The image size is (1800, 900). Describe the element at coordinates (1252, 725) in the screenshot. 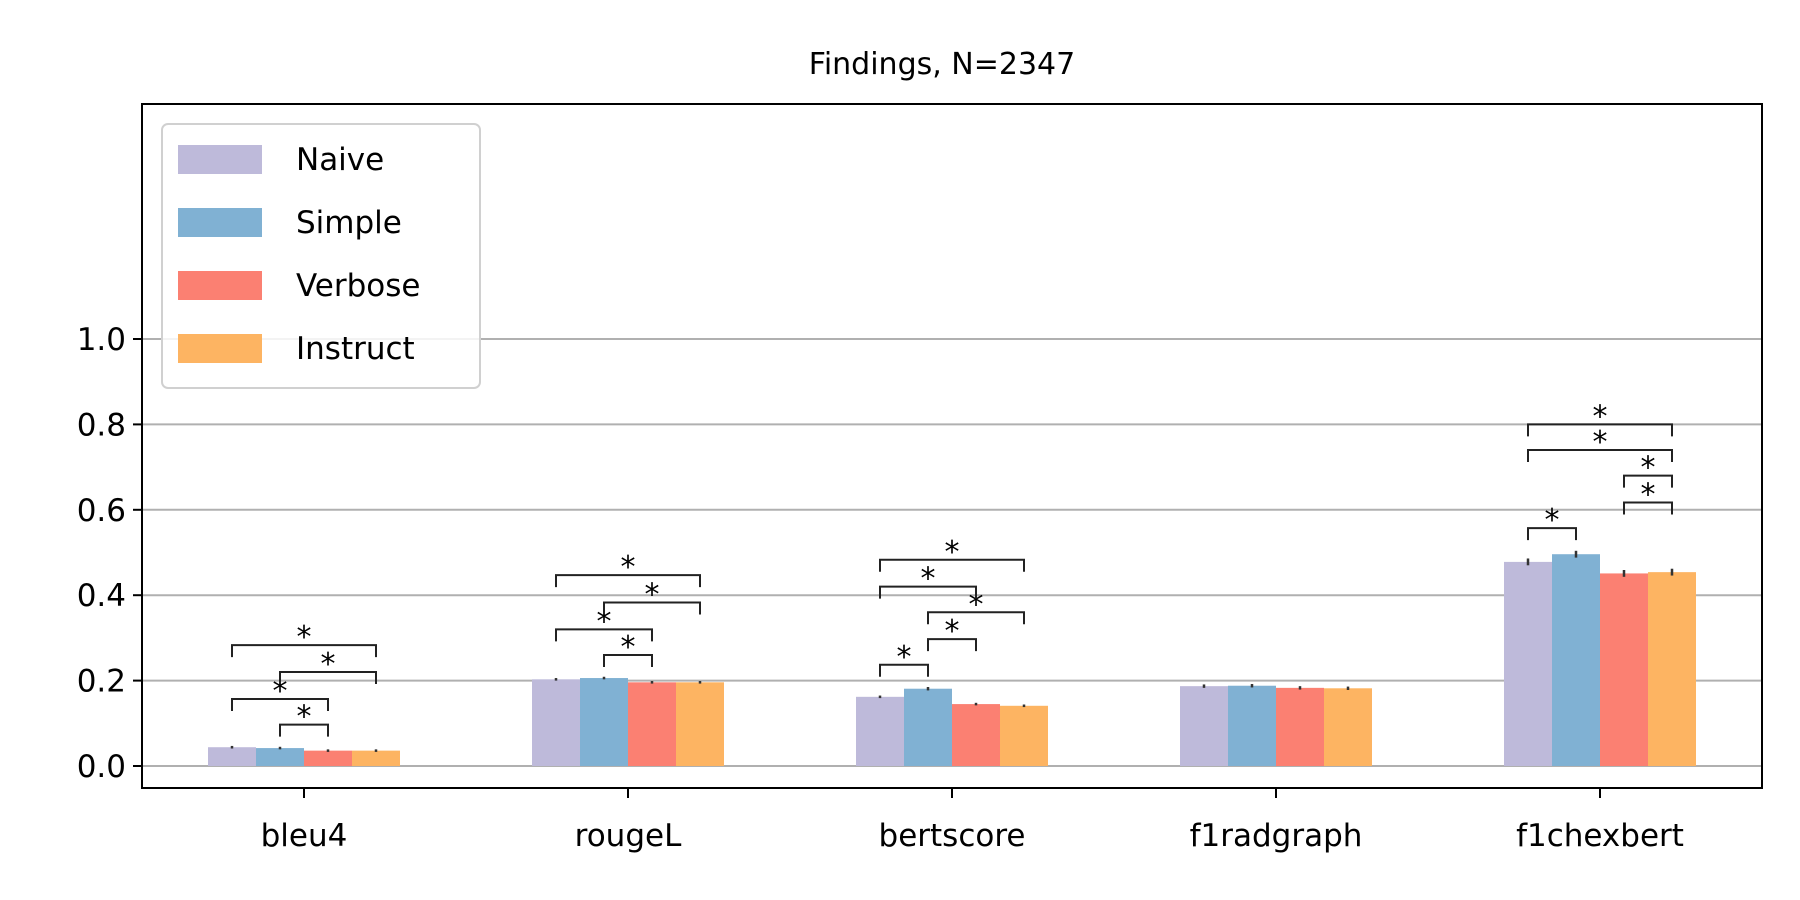

I see `bar-simple-f1radgraph` at that location.